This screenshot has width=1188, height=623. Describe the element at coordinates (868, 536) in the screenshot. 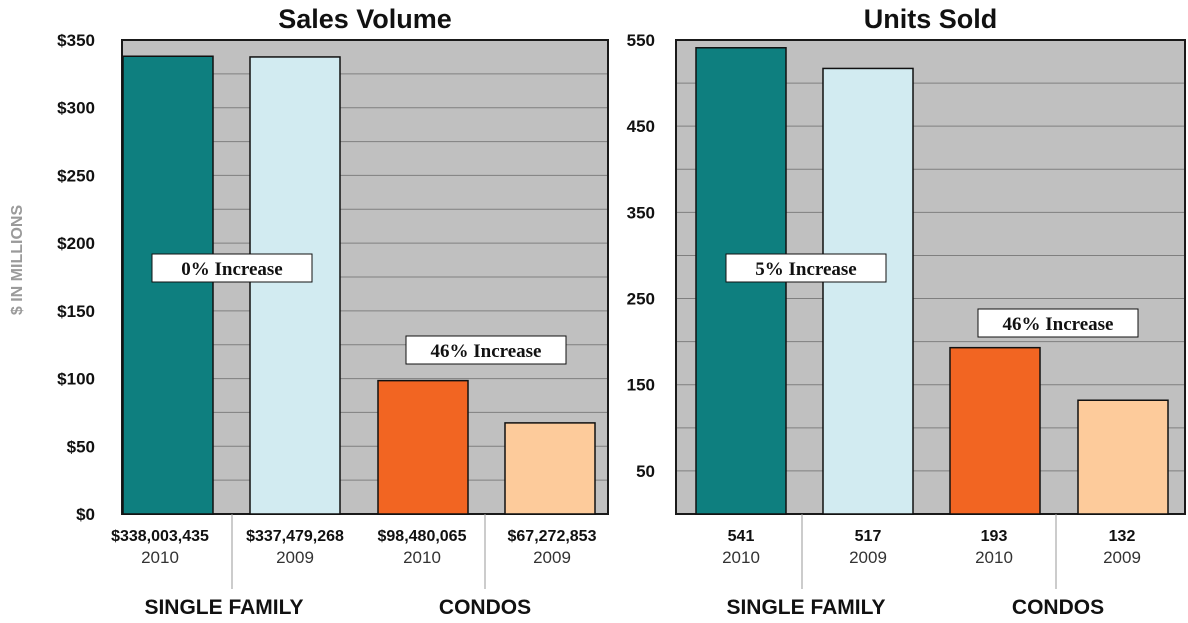

I see `bar-value-label: 517` at that location.